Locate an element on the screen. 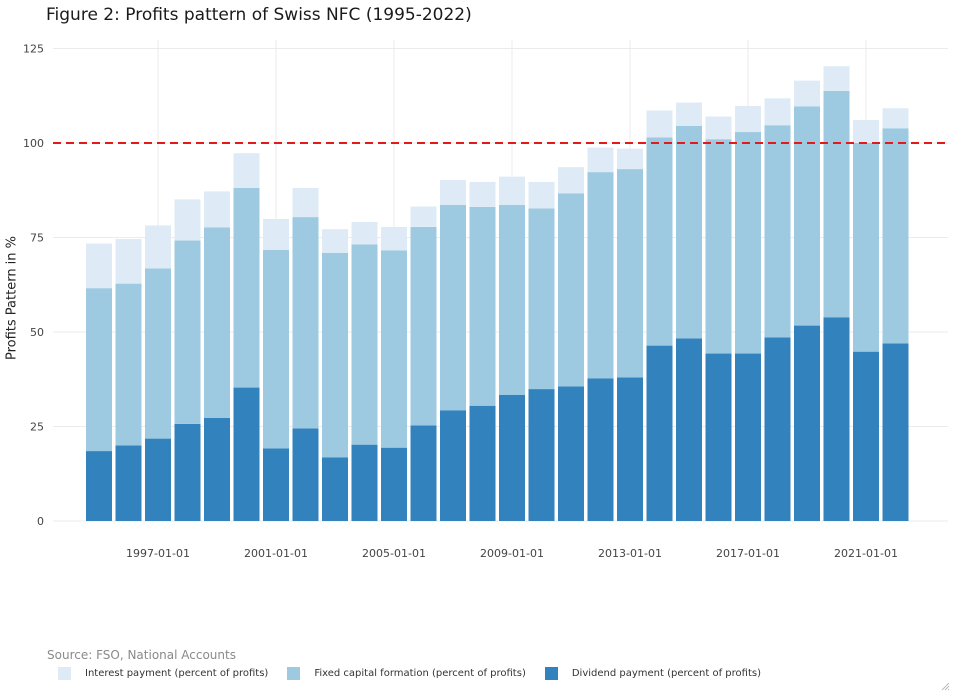  legend-item-dividend: Dividend payment (percent of profits) is located at coordinates (652, 673).